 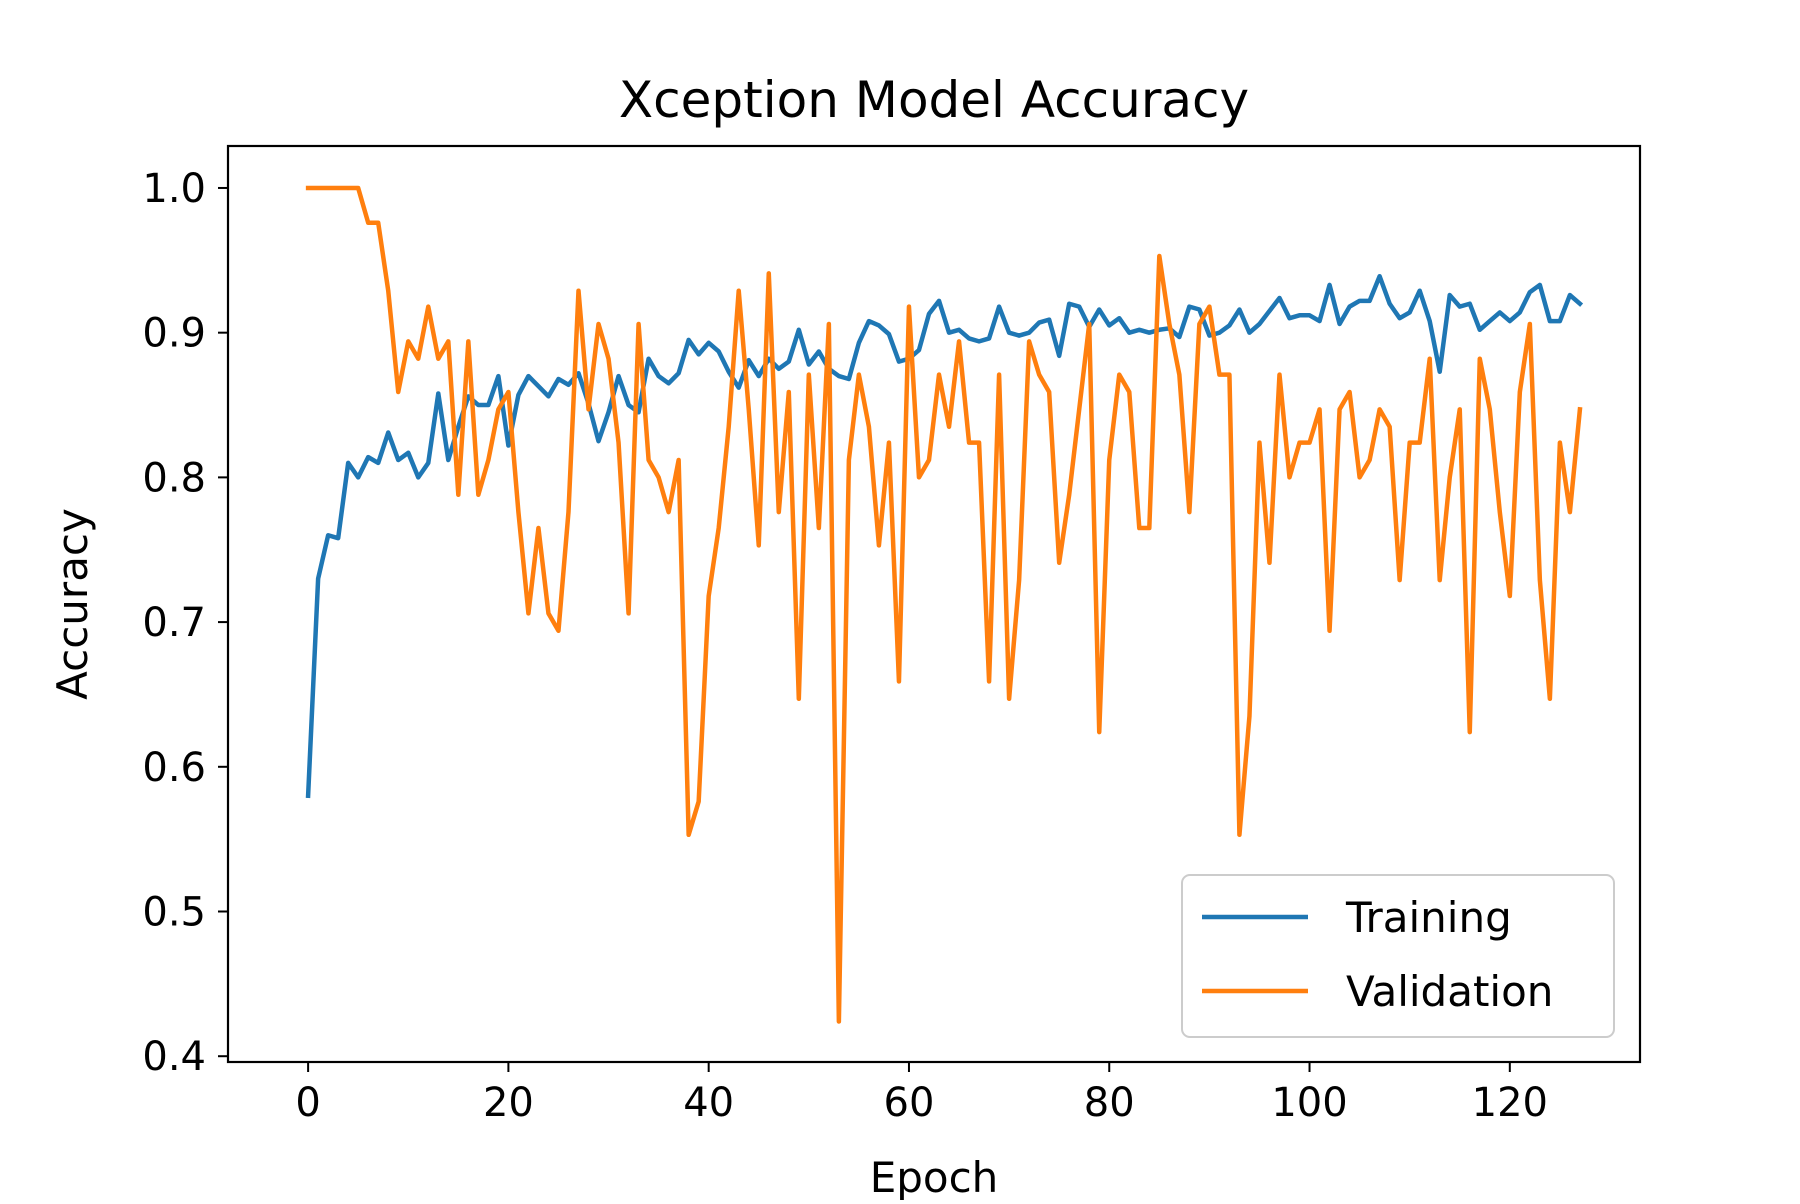 What do you see at coordinates (708, 1103) in the screenshot?
I see `x-tick-label: 40` at bounding box center [708, 1103].